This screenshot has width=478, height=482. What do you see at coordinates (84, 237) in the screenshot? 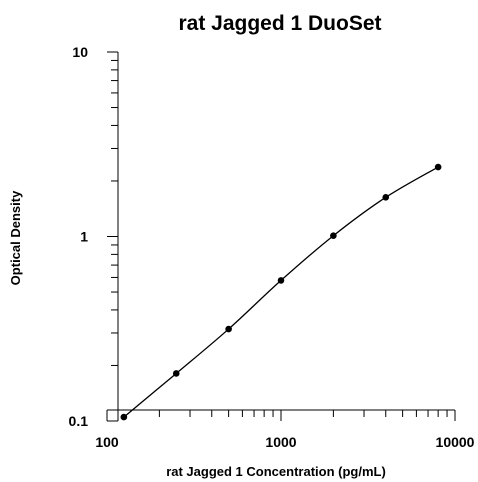
I see `y-tick-label: 1` at bounding box center [84, 237].